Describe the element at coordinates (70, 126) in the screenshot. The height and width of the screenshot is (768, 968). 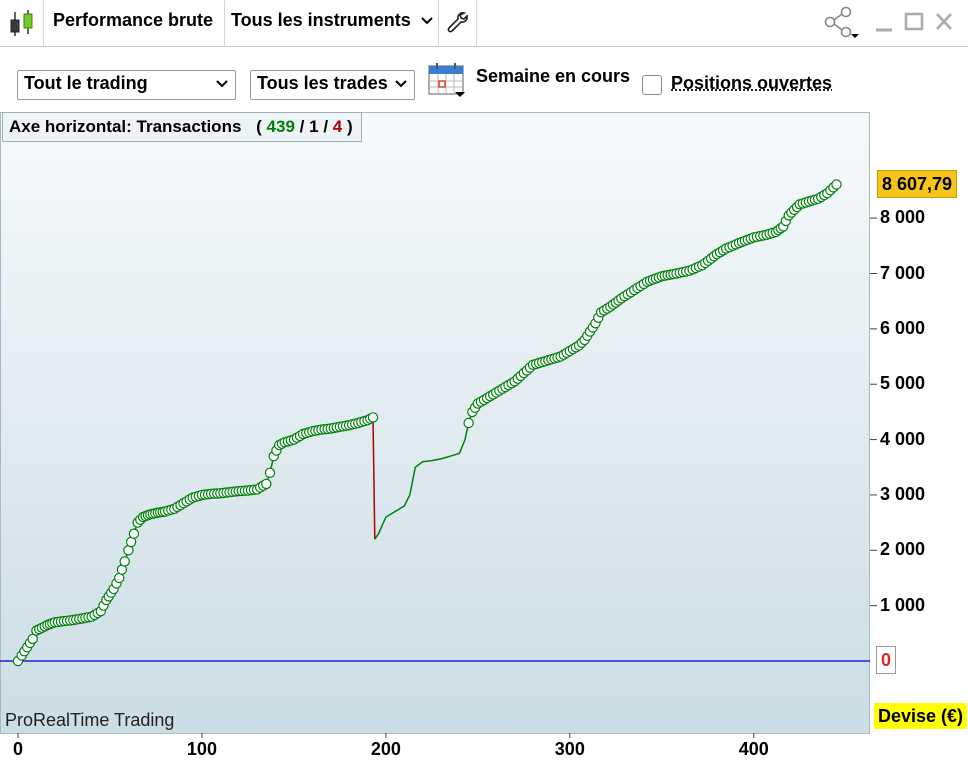
I see `axis-label-prefix: Axe horizontal:` at that location.